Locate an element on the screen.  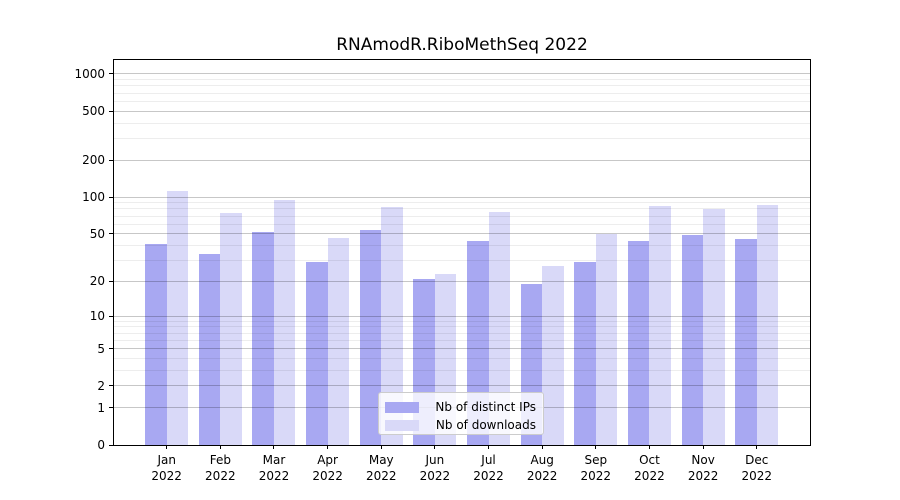
legend-swatch-distinct-ips is located at coordinates (402, 407).